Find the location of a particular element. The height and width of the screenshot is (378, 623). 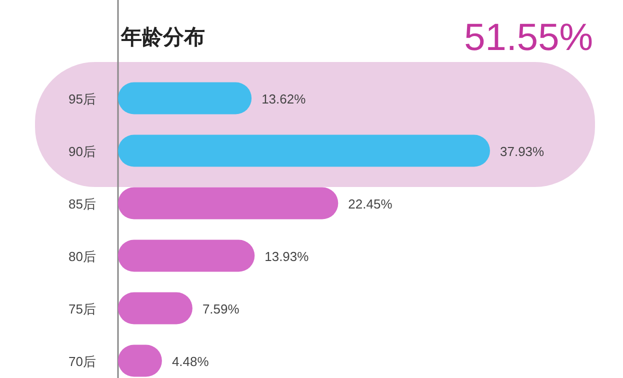

y-tick-label: 95后 is located at coordinates (82, 98).